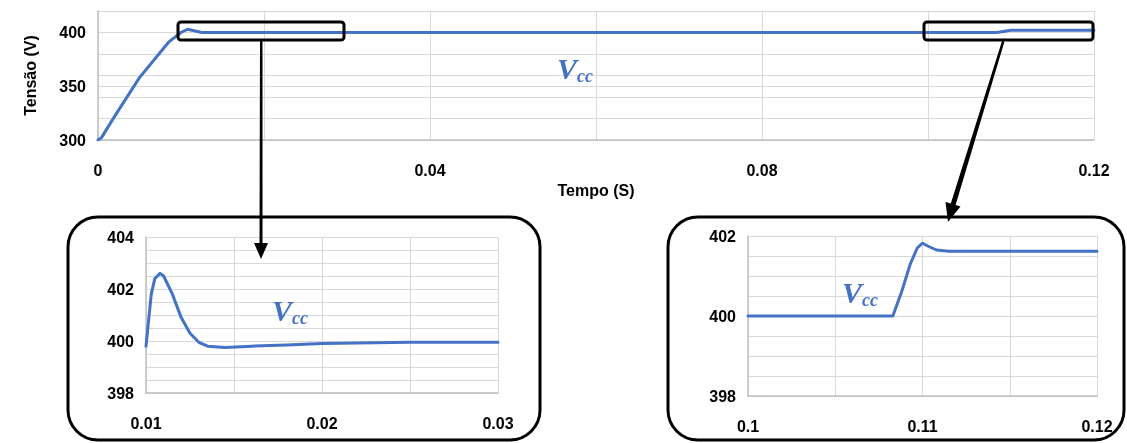 This screenshot has height=443, width=1127. What do you see at coordinates (146, 423) in the screenshot?
I see `x-tick-label: 0.01` at bounding box center [146, 423].